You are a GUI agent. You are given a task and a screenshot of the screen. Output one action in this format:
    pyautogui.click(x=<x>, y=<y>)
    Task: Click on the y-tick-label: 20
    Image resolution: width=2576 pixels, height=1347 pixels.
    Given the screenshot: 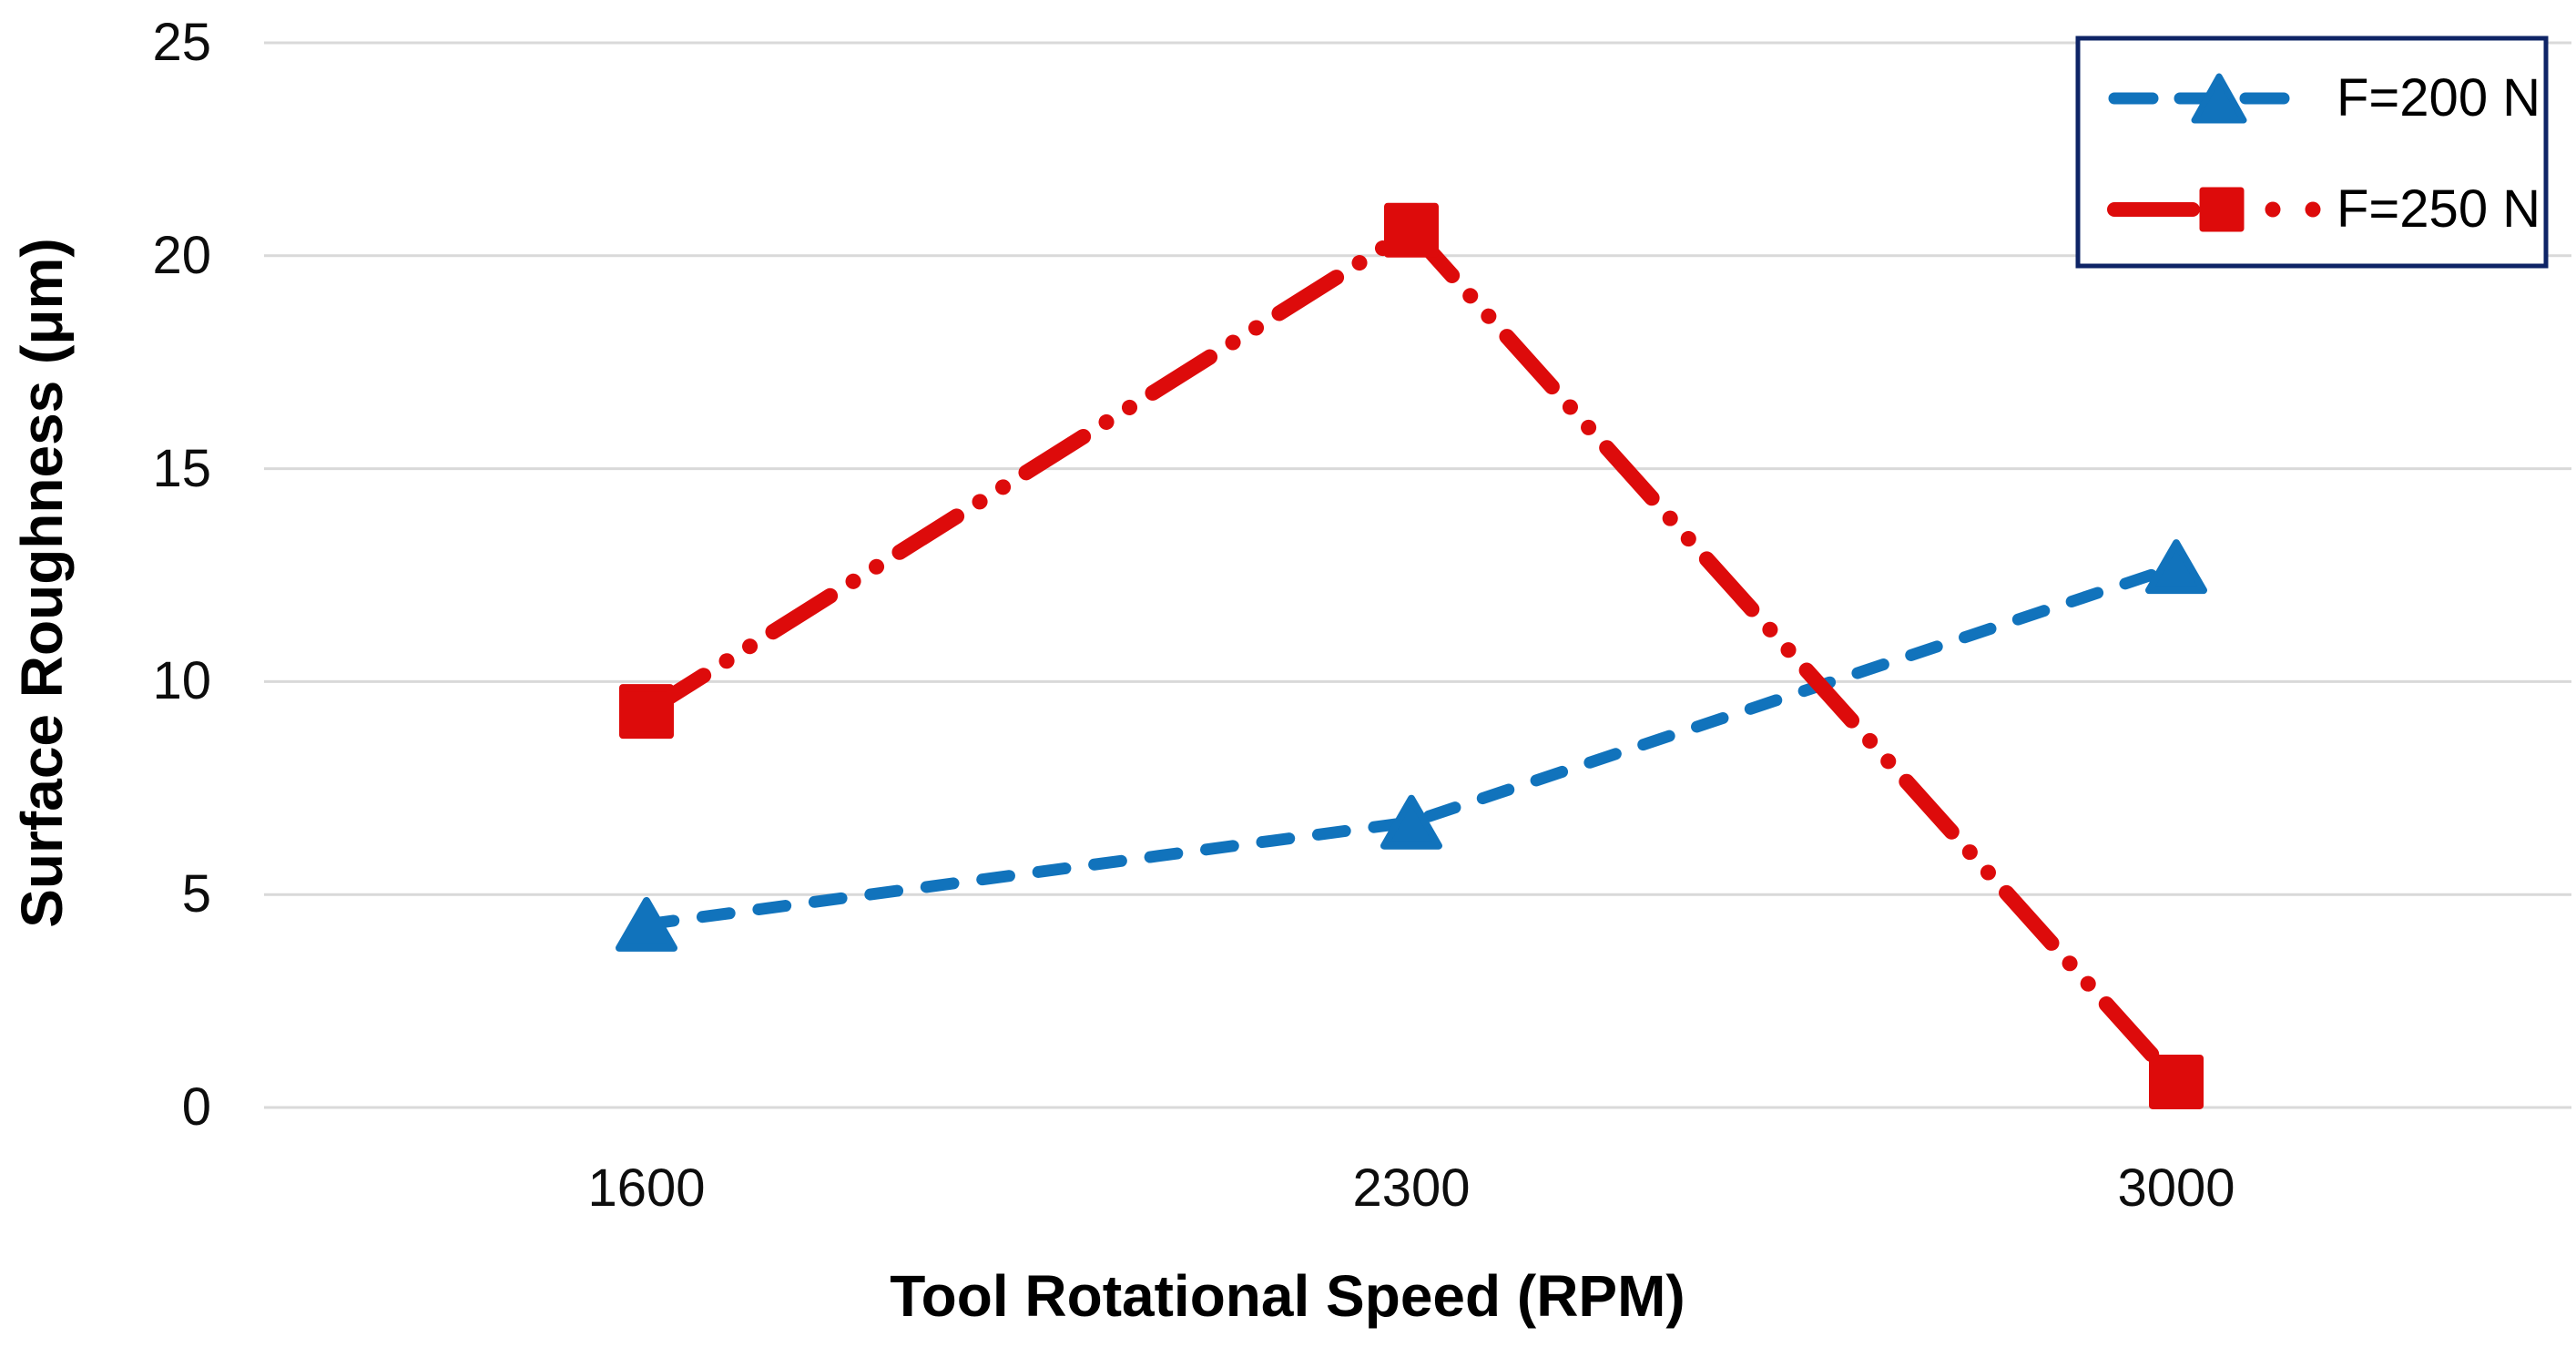 What is the action you would take?
    pyautogui.click(x=181, y=255)
    